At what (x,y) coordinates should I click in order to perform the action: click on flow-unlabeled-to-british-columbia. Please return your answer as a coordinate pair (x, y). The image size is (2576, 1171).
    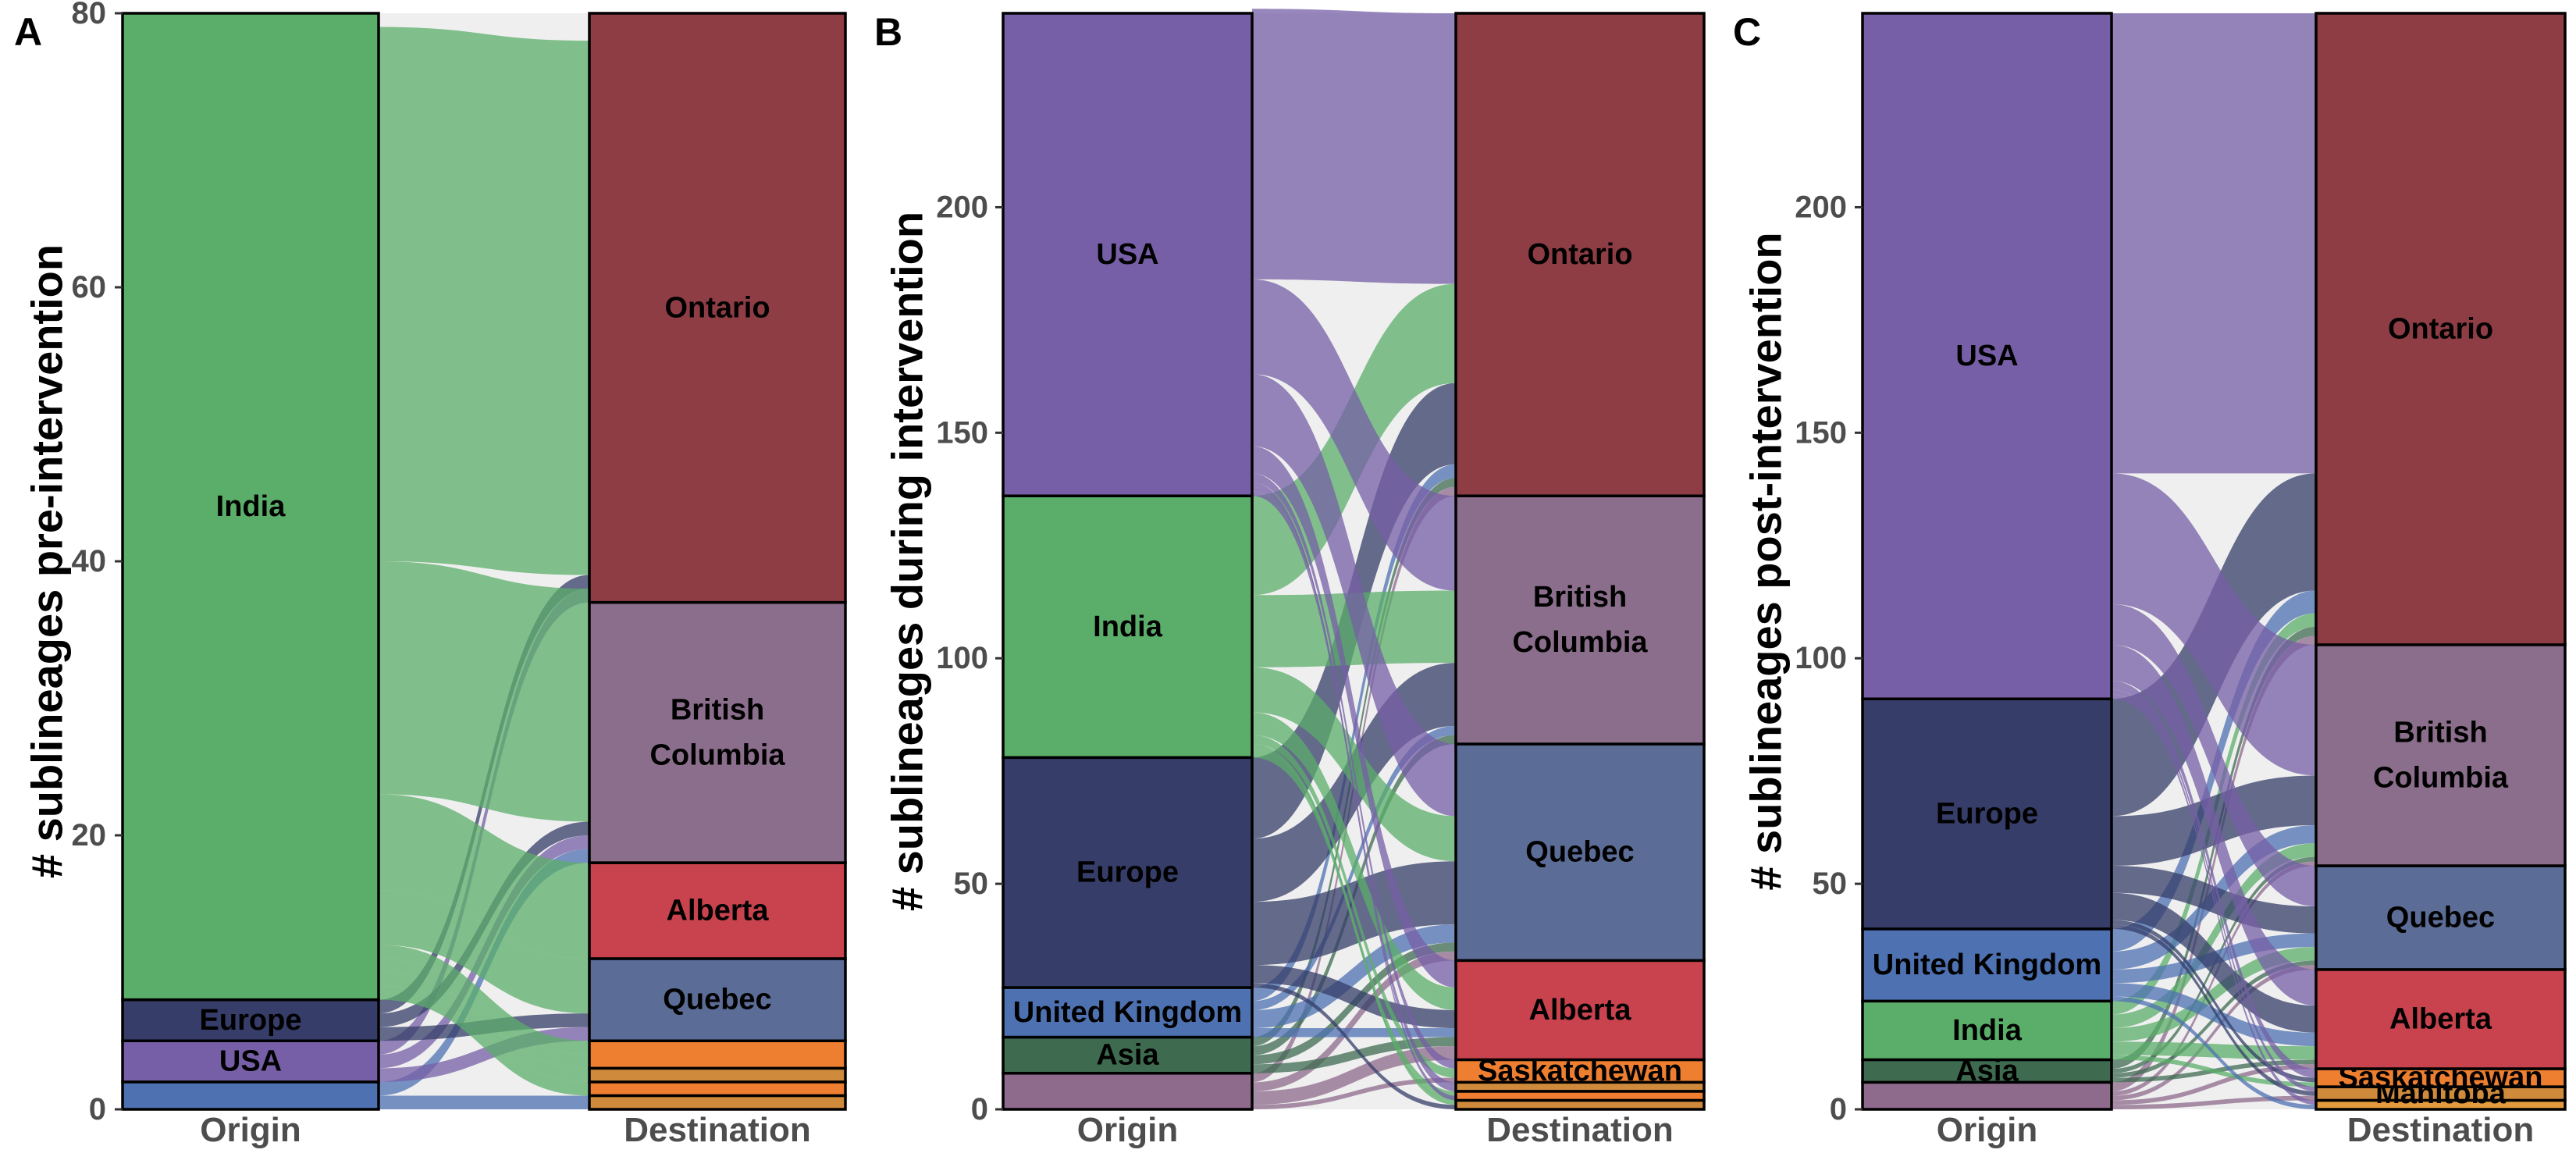
    Looking at the image, I should click on (2214, 979).